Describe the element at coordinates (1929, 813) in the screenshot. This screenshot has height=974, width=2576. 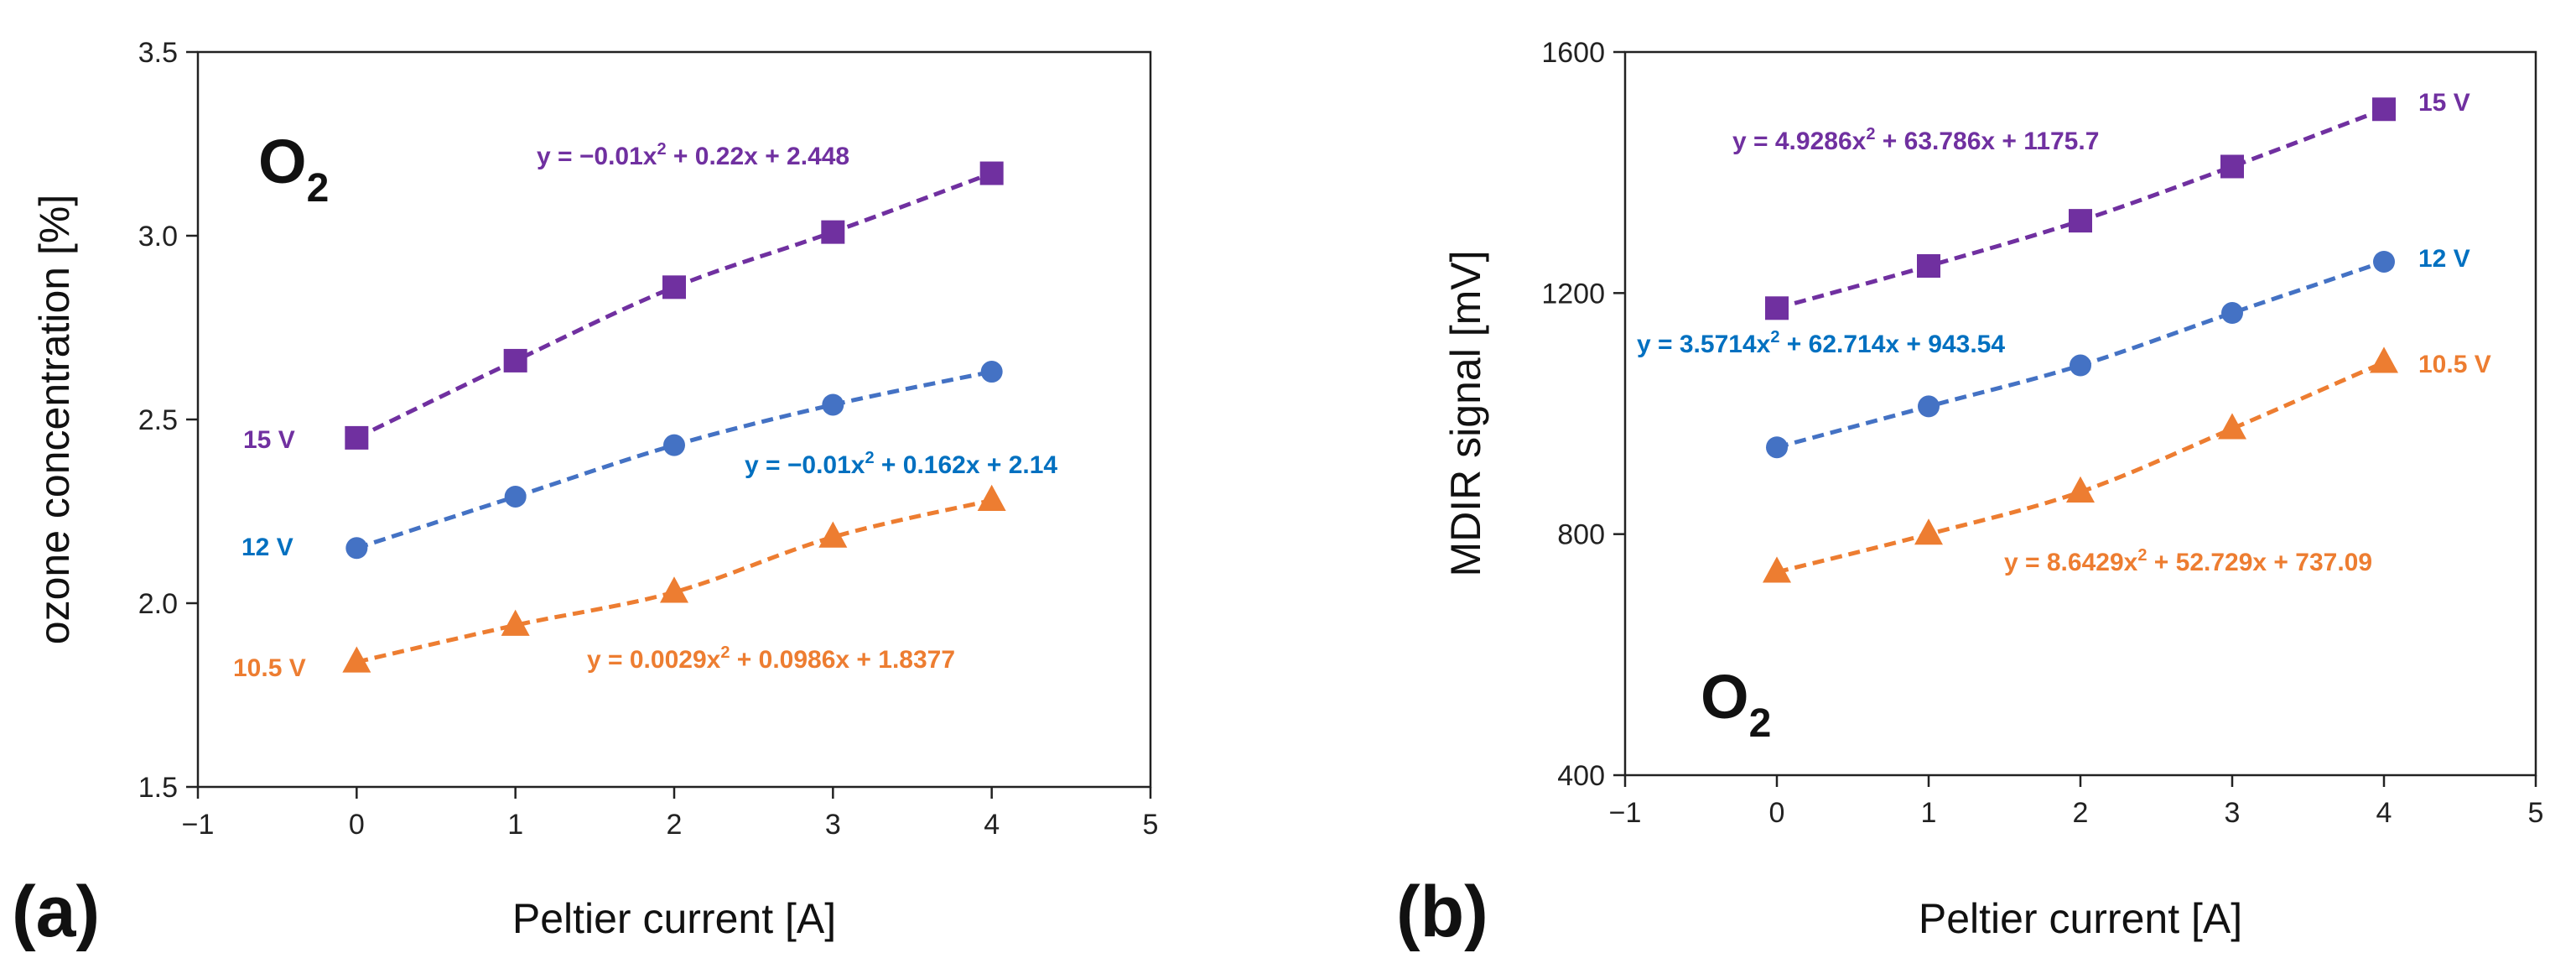
I see `chart-b-x-tick-label: 1` at that location.